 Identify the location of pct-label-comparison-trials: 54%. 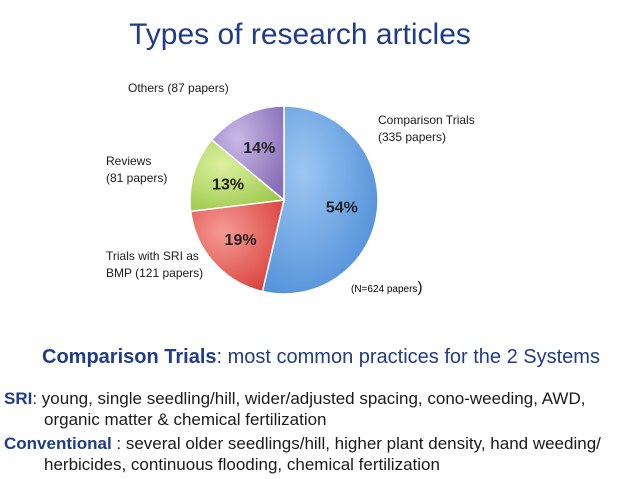
(342, 208).